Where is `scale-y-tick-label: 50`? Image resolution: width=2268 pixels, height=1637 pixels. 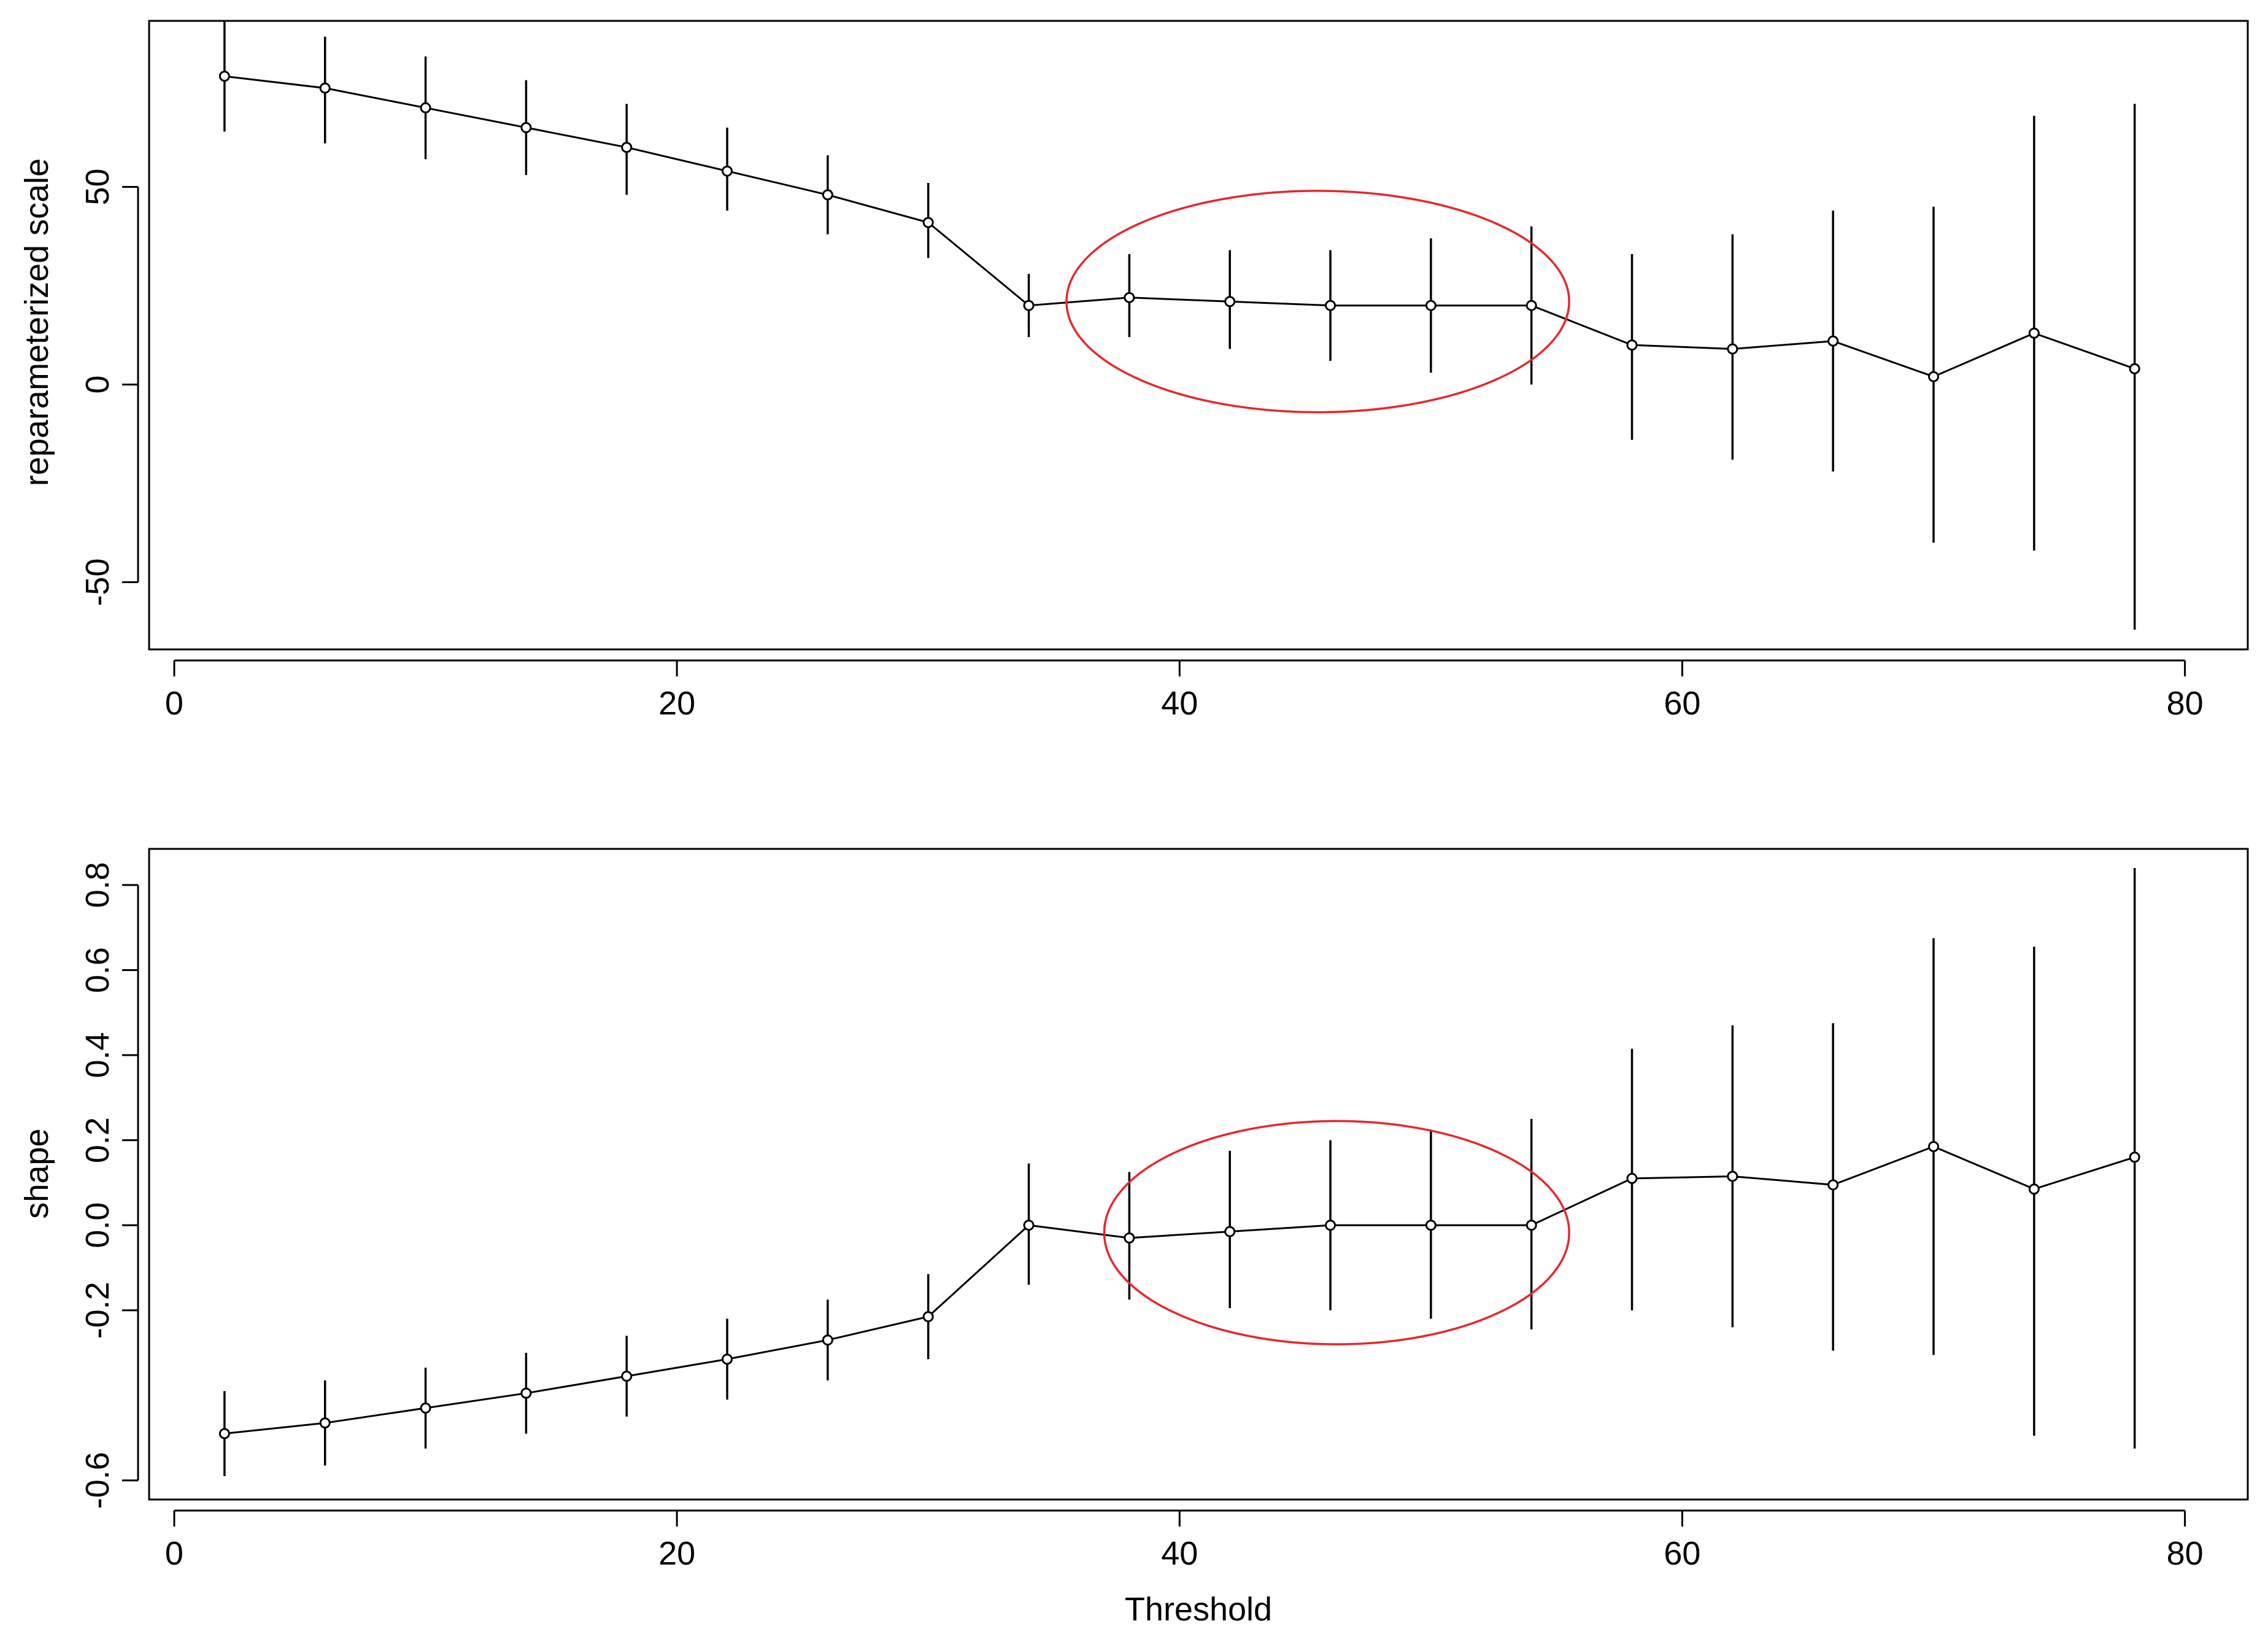 scale-y-tick-label: 50 is located at coordinates (97, 186).